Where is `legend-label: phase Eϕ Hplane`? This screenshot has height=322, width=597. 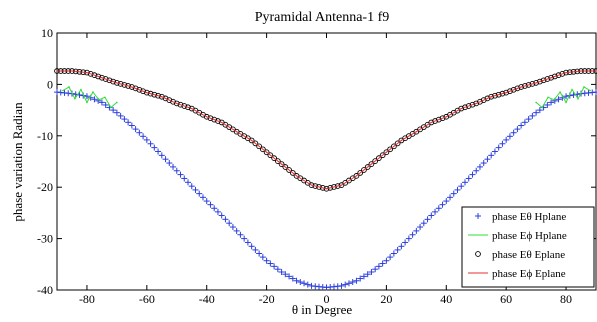
legend-label: phase Eϕ Hplane is located at coordinates (529, 236).